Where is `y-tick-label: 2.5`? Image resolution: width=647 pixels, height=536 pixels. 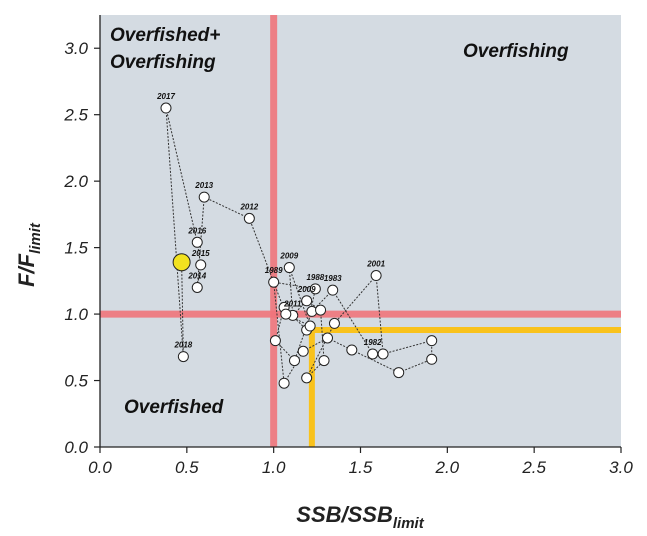 y-tick-label: 2.5 is located at coordinates (75, 115).